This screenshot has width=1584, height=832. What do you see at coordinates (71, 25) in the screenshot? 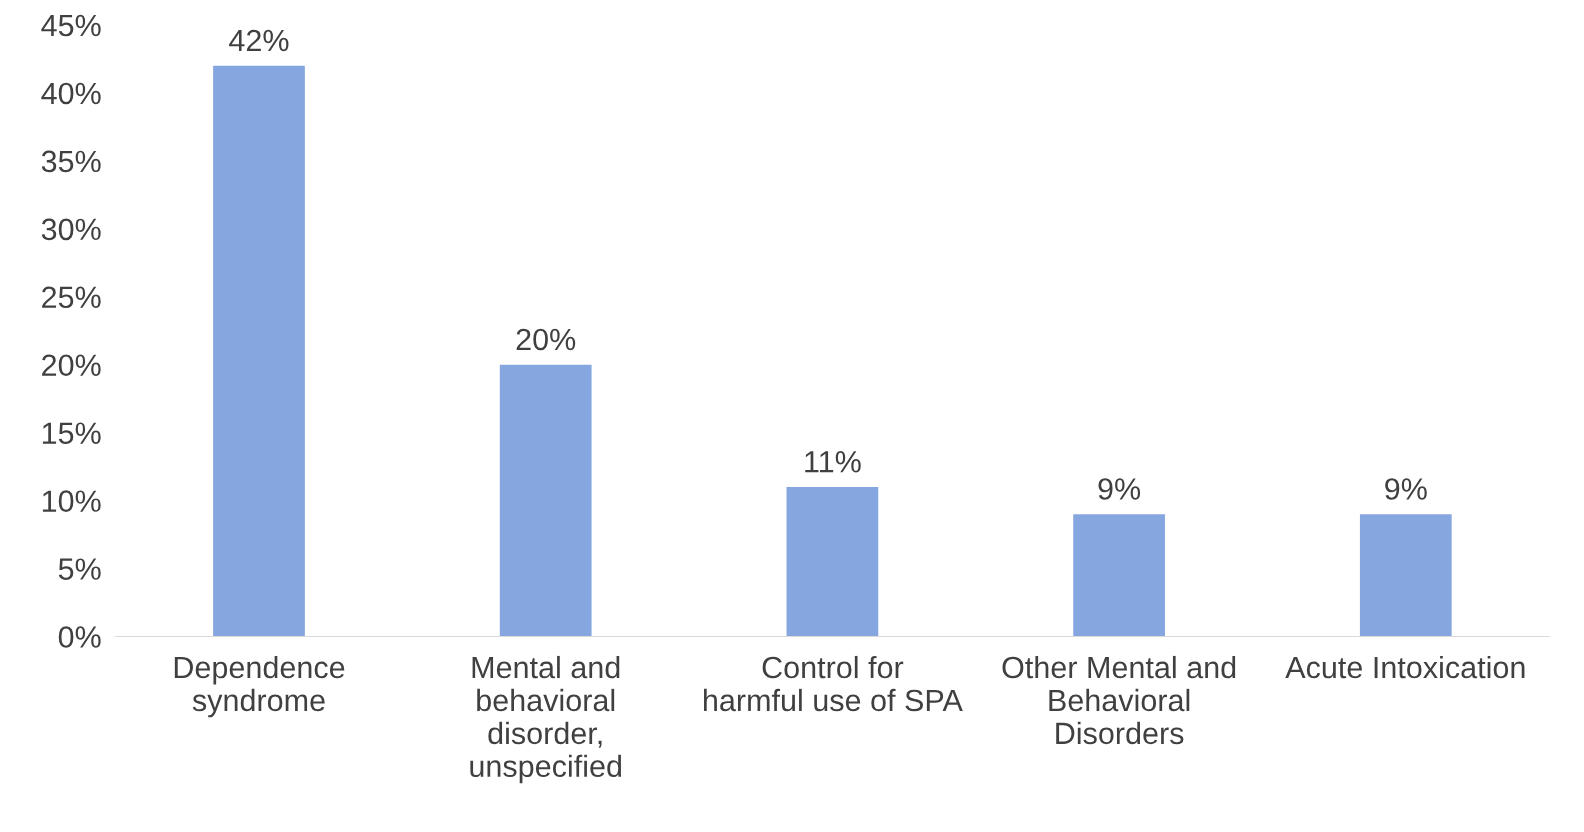
I see `y-tick-label: 45%` at bounding box center [71, 25].